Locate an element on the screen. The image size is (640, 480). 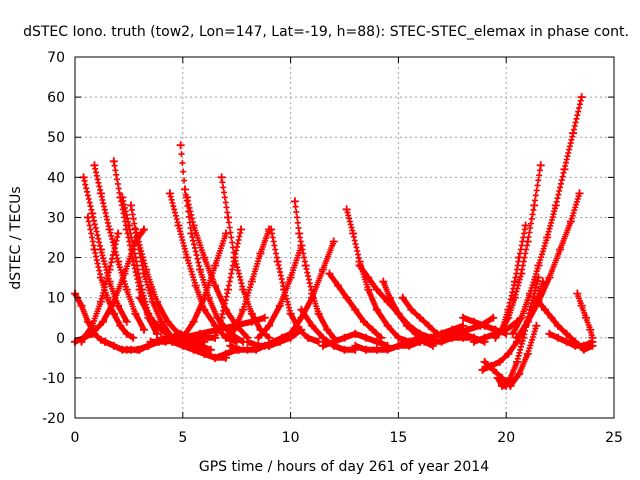
series-arc23 is located at coordinates (247, 283).